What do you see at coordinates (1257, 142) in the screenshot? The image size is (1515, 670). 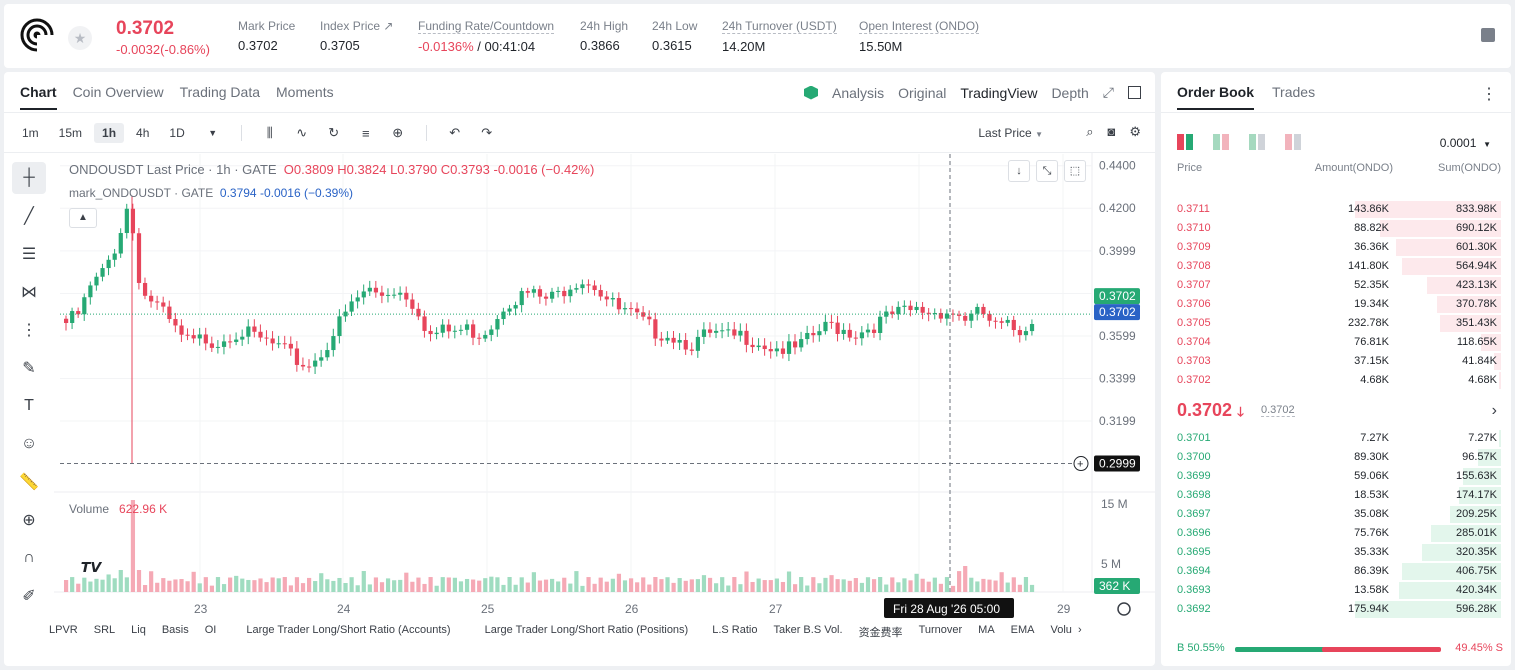 I see `view-bids-icon` at bounding box center [1257, 142].